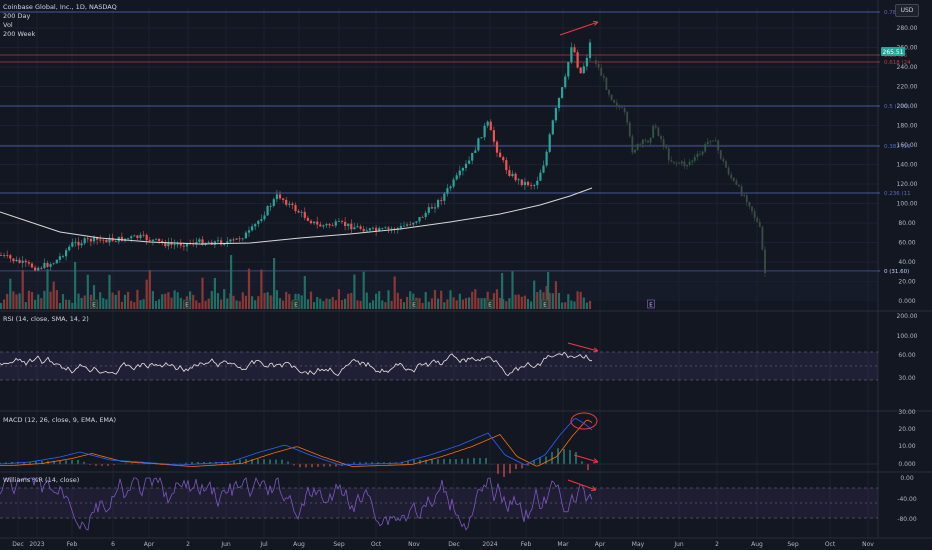  I want to click on macd-tick: 10.00, so click(906, 446).